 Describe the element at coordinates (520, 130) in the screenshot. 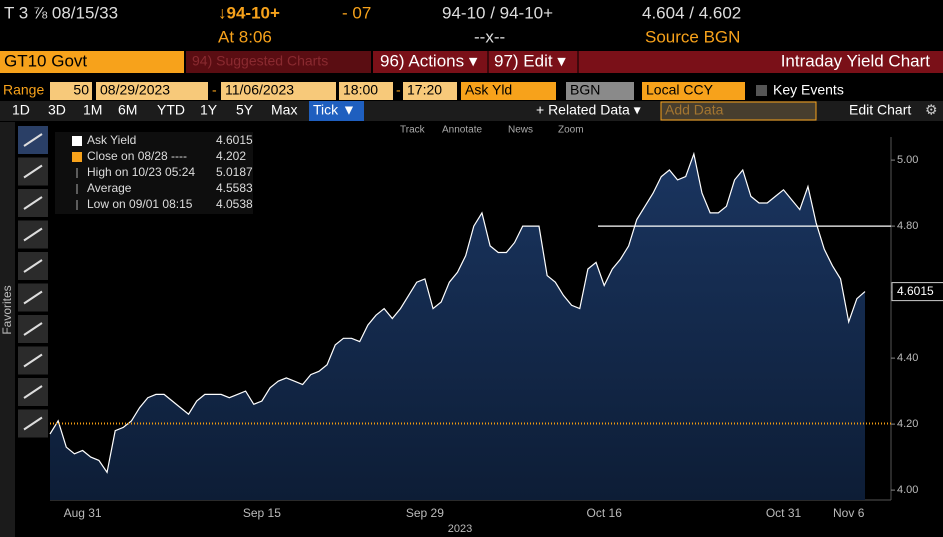

I see `chart-tool: News` at that location.